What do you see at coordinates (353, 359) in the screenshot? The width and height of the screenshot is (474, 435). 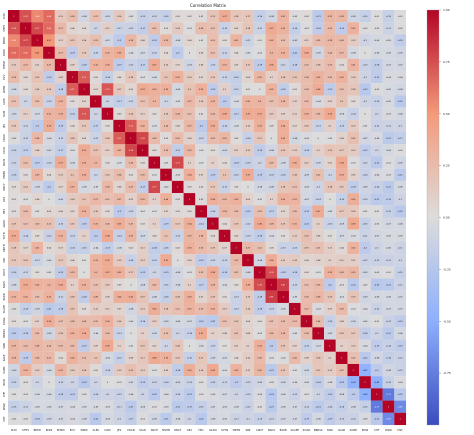 I see `cell-value-label: 0.22` at bounding box center [353, 359].